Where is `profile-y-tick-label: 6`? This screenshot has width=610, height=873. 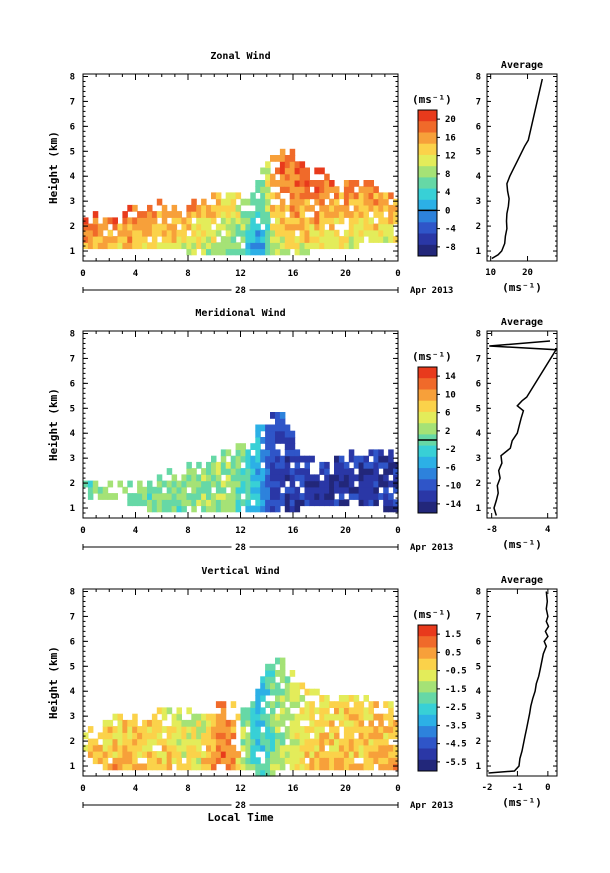 profile-y-tick-label: 6 is located at coordinates (478, 642).